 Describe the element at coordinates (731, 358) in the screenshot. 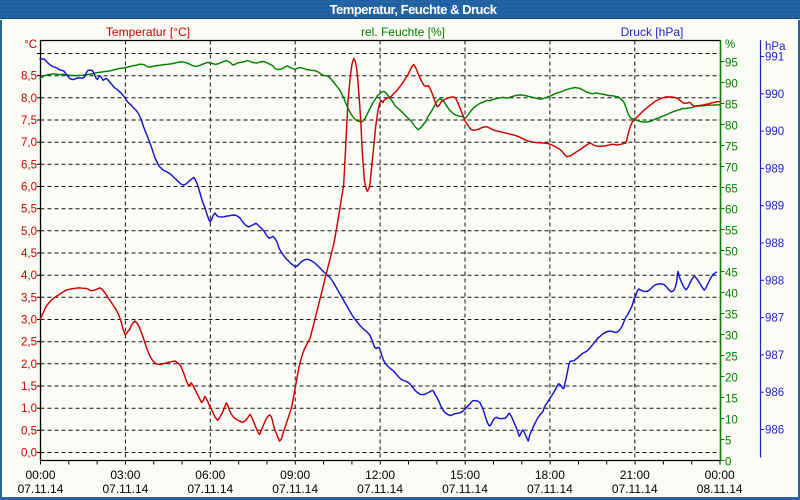

I see `svg-text: 25` at that location.